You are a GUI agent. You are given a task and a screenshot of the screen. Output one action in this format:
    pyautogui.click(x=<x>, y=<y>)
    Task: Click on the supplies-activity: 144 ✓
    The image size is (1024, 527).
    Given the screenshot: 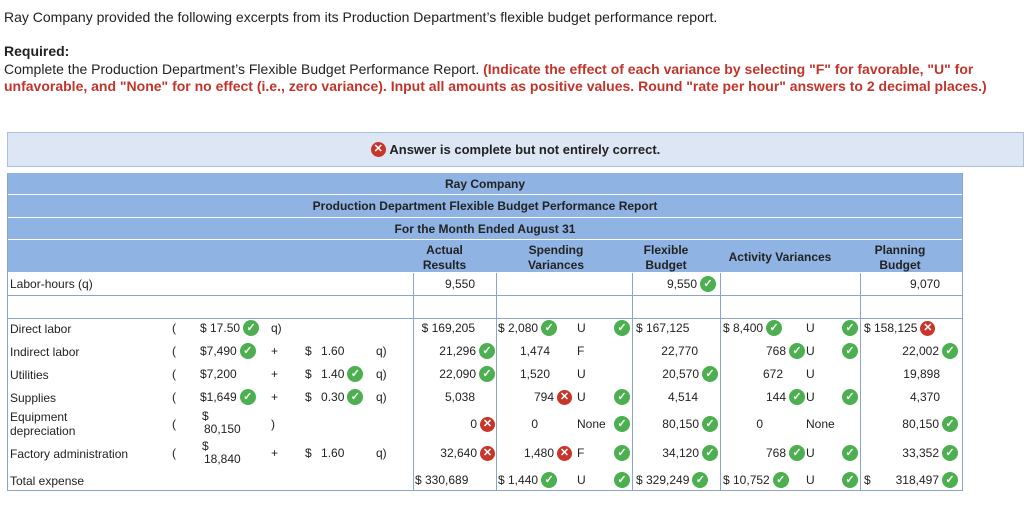 What is the action you would take?
    pyautogui.click(x=764, y=397)
    